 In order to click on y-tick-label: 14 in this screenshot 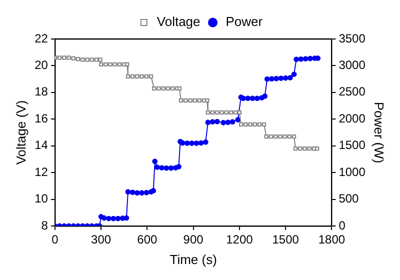, I will do `click(41, 145)`.